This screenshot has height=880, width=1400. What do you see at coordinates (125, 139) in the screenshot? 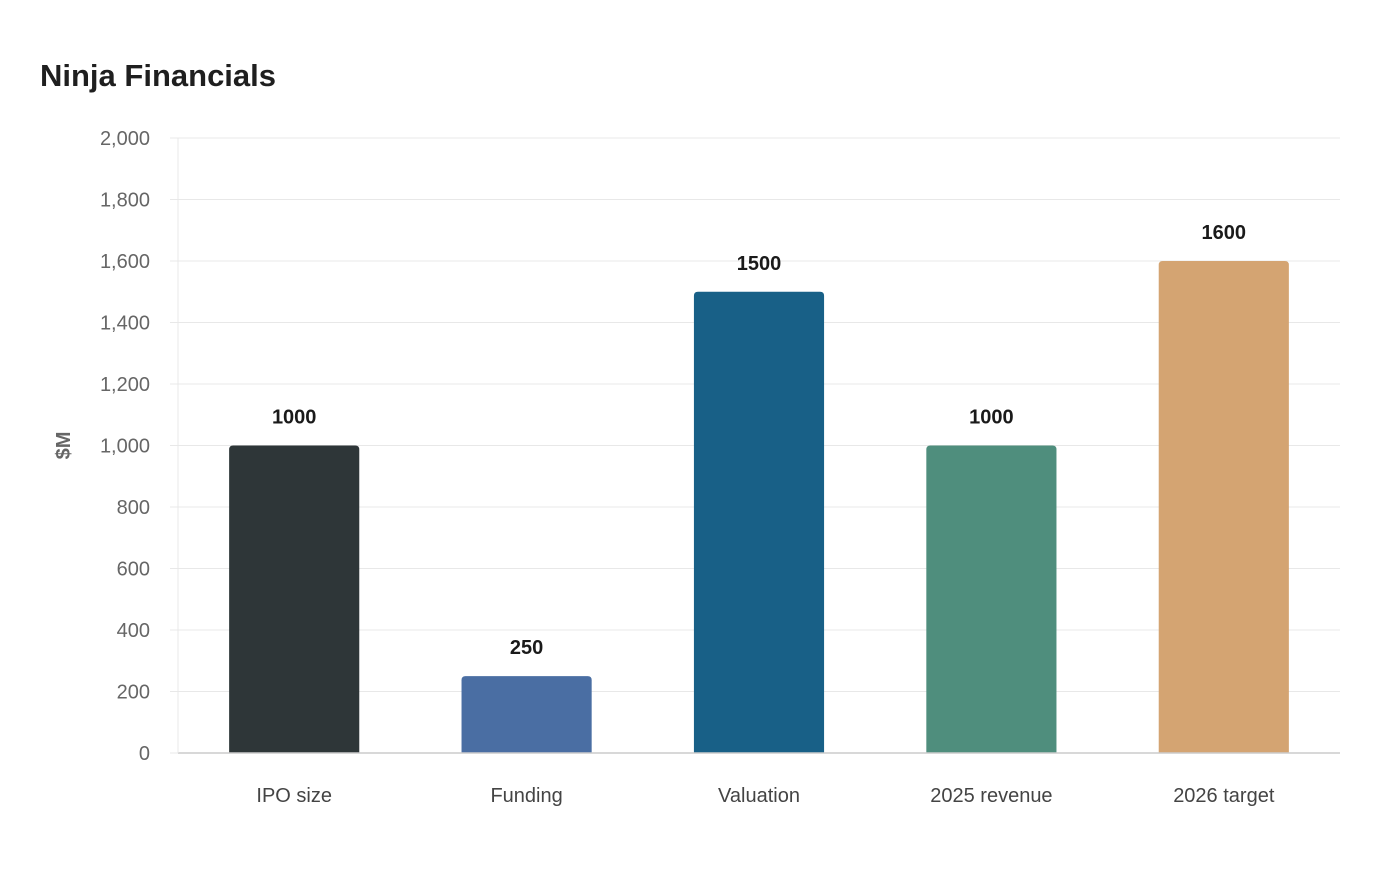
I see `y-tick-label: 2,000` at bounding box center [125, 139].